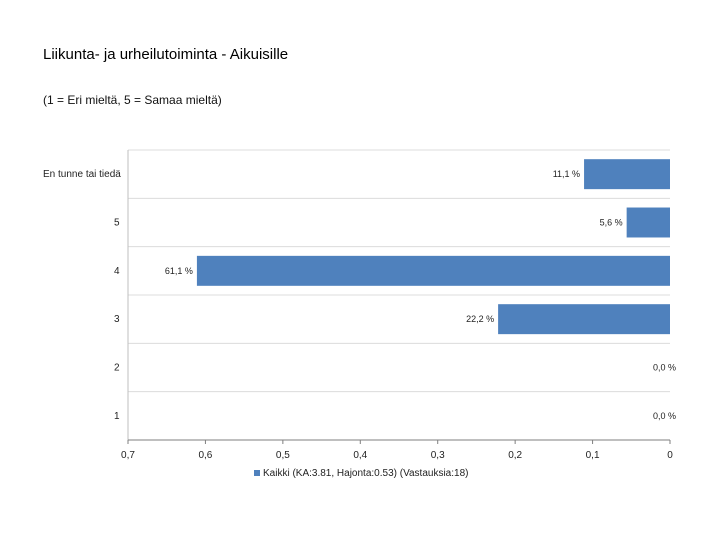  What do you see at coordinates (117, 319) in the screenshot?
I see `category-label: 3` at bounding box center [117, 319].